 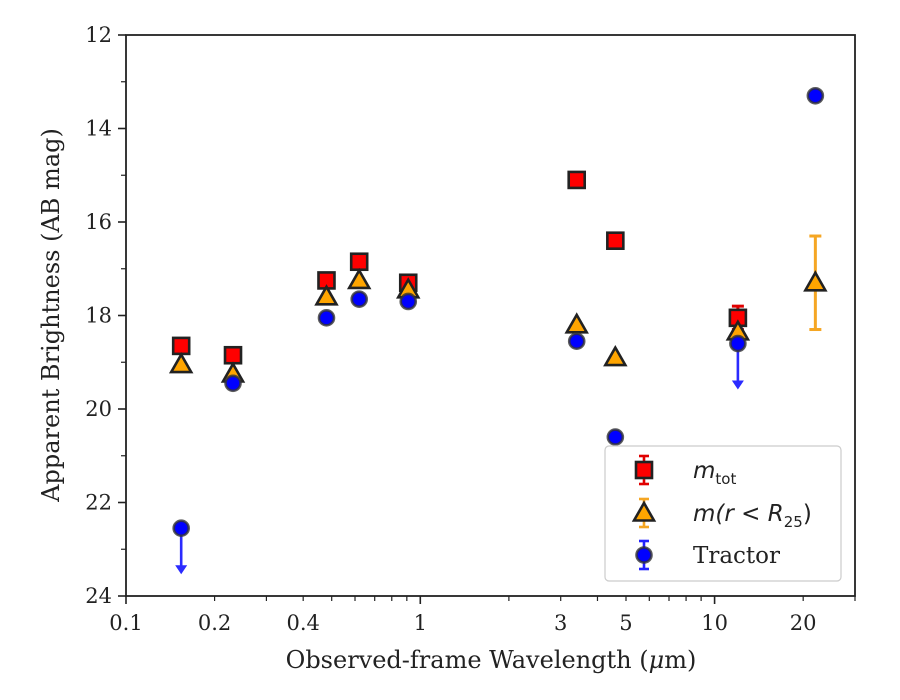 What do you see at coordinates (302, 623) in the screenshot?
I see `x-tick-label: 0.4` at bounding box center [302, 623].